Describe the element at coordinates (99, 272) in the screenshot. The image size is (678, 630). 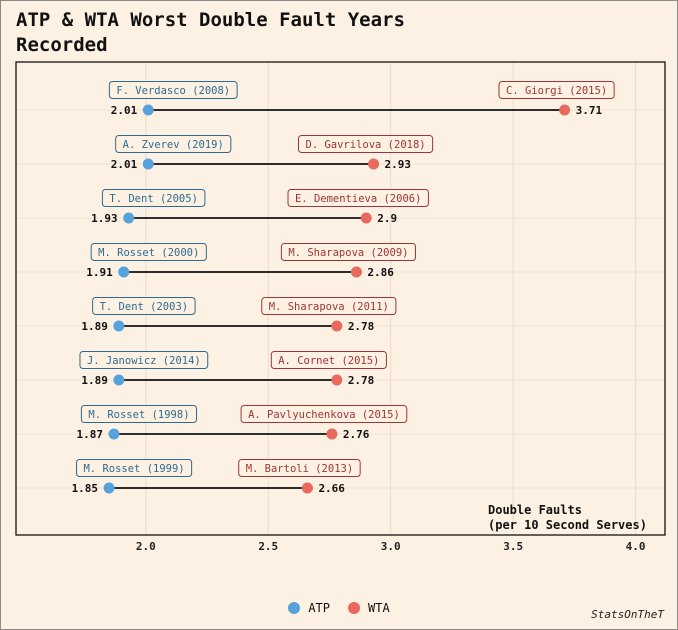
I see `atp-value-label: 1.91` at that location.